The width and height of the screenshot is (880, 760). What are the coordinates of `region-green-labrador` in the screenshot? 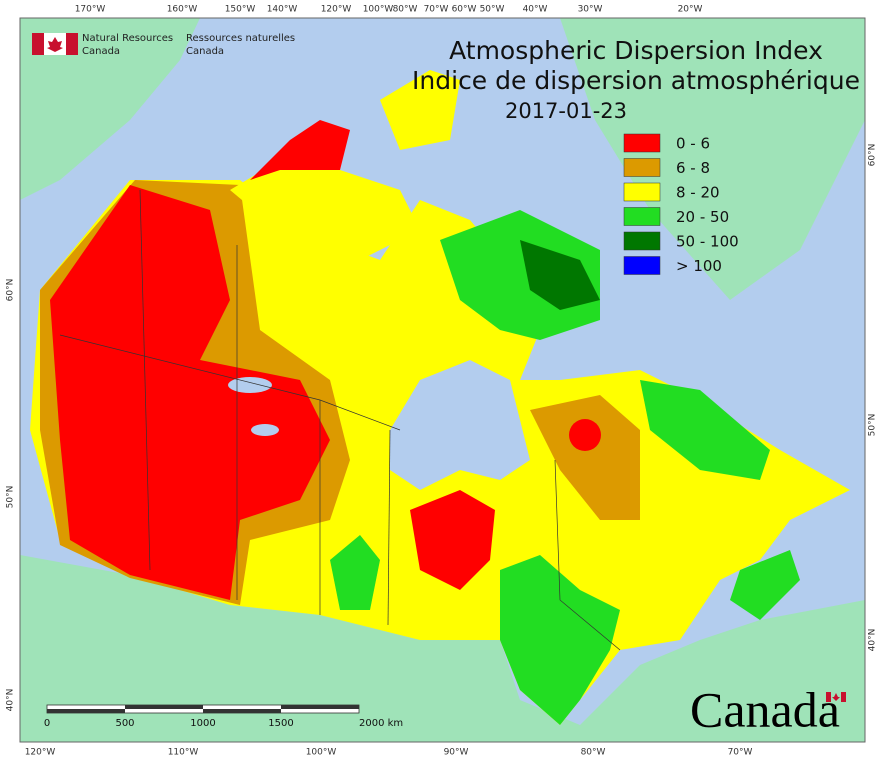 It's located at (705, 430).